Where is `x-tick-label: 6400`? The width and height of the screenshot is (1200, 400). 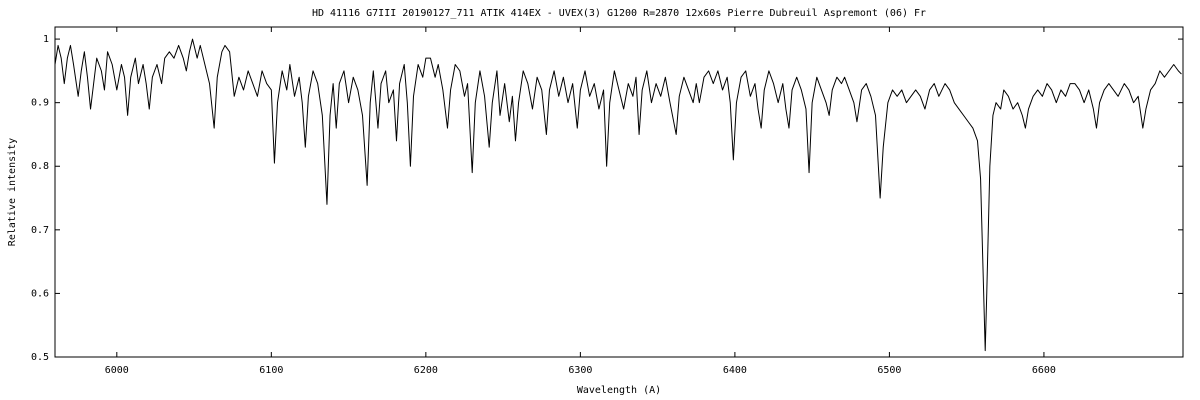
x-tick-label: 6400 is located at coordinates (735, 370).